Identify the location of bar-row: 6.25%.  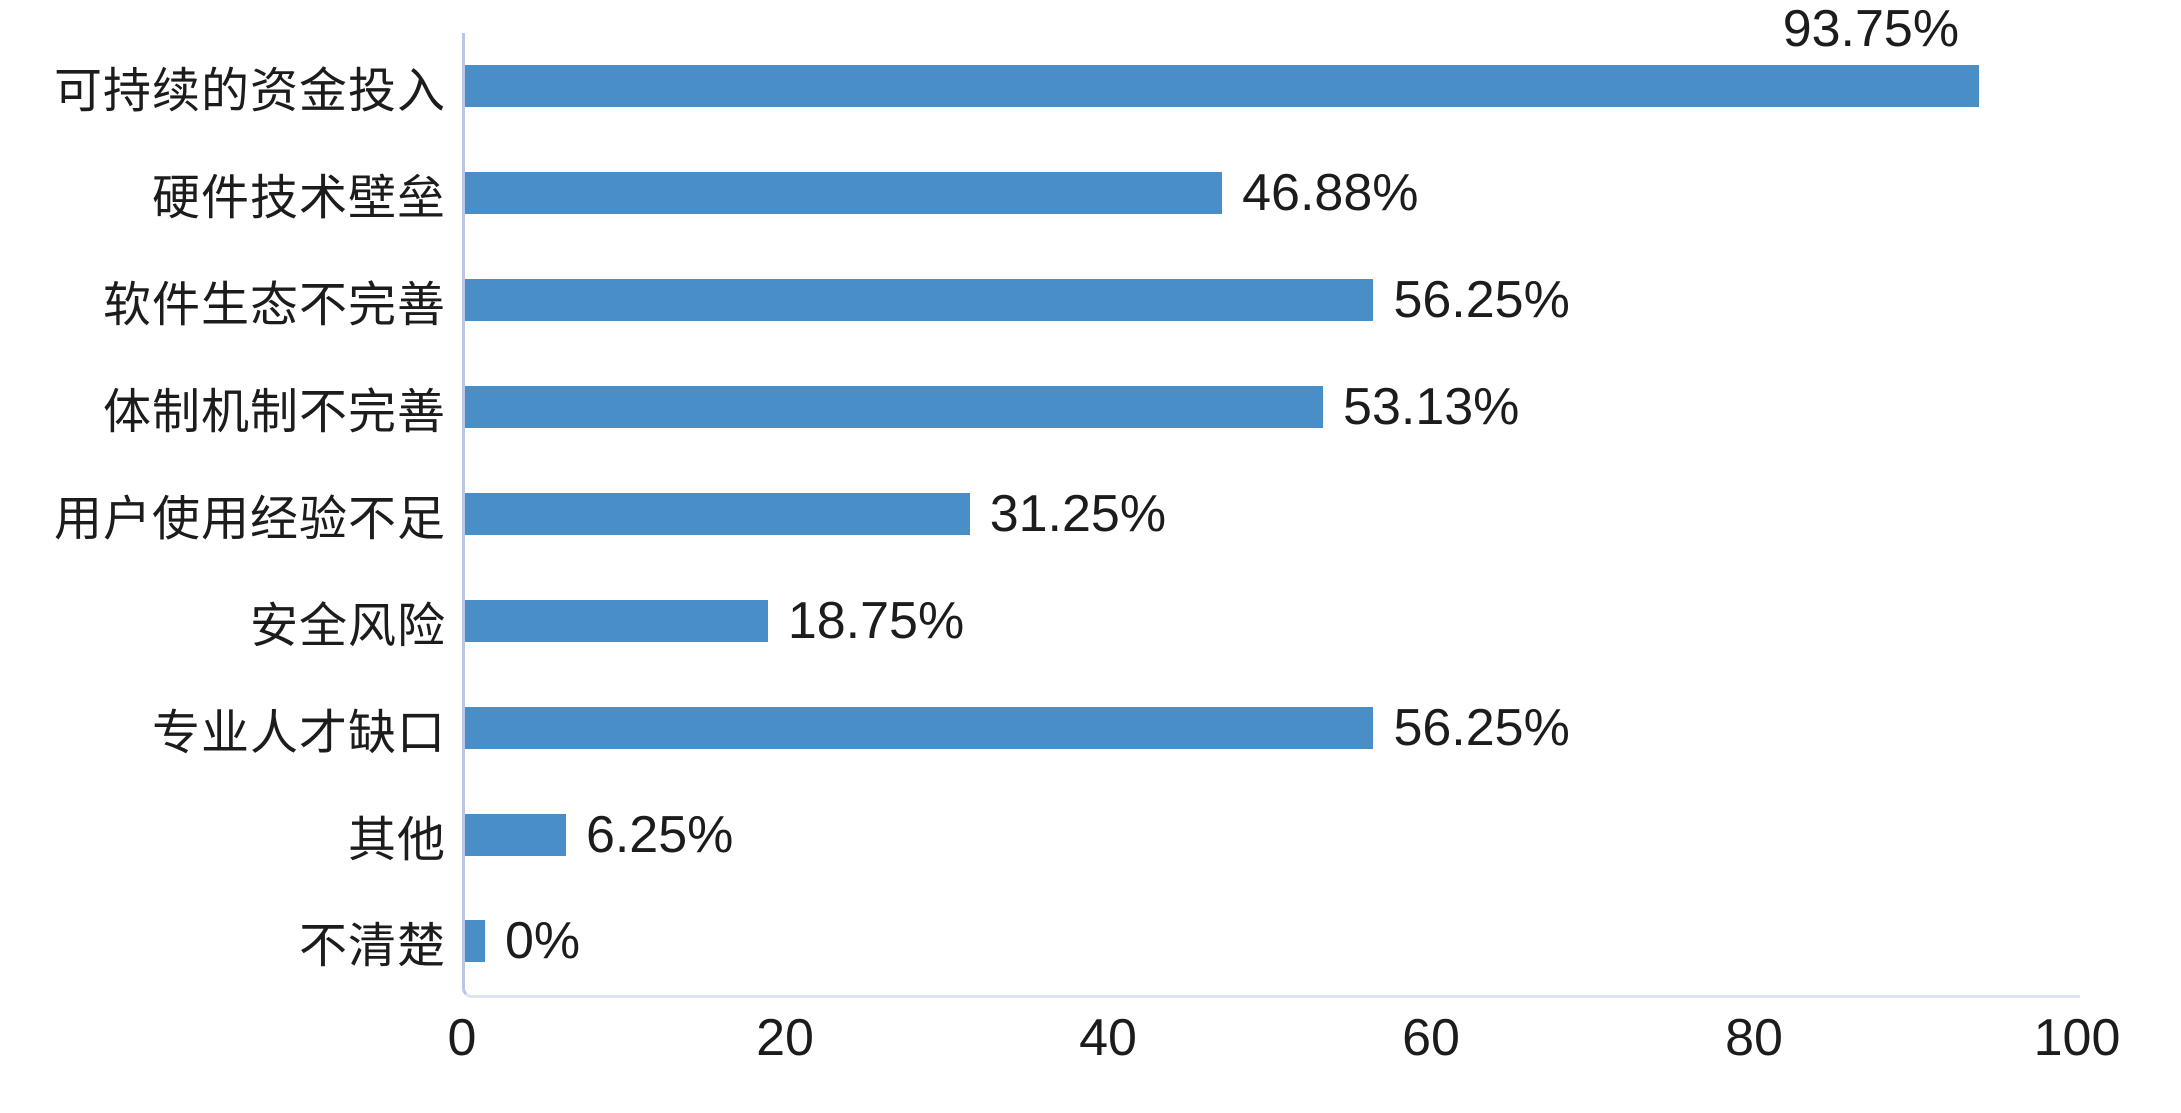
(1272, 834).